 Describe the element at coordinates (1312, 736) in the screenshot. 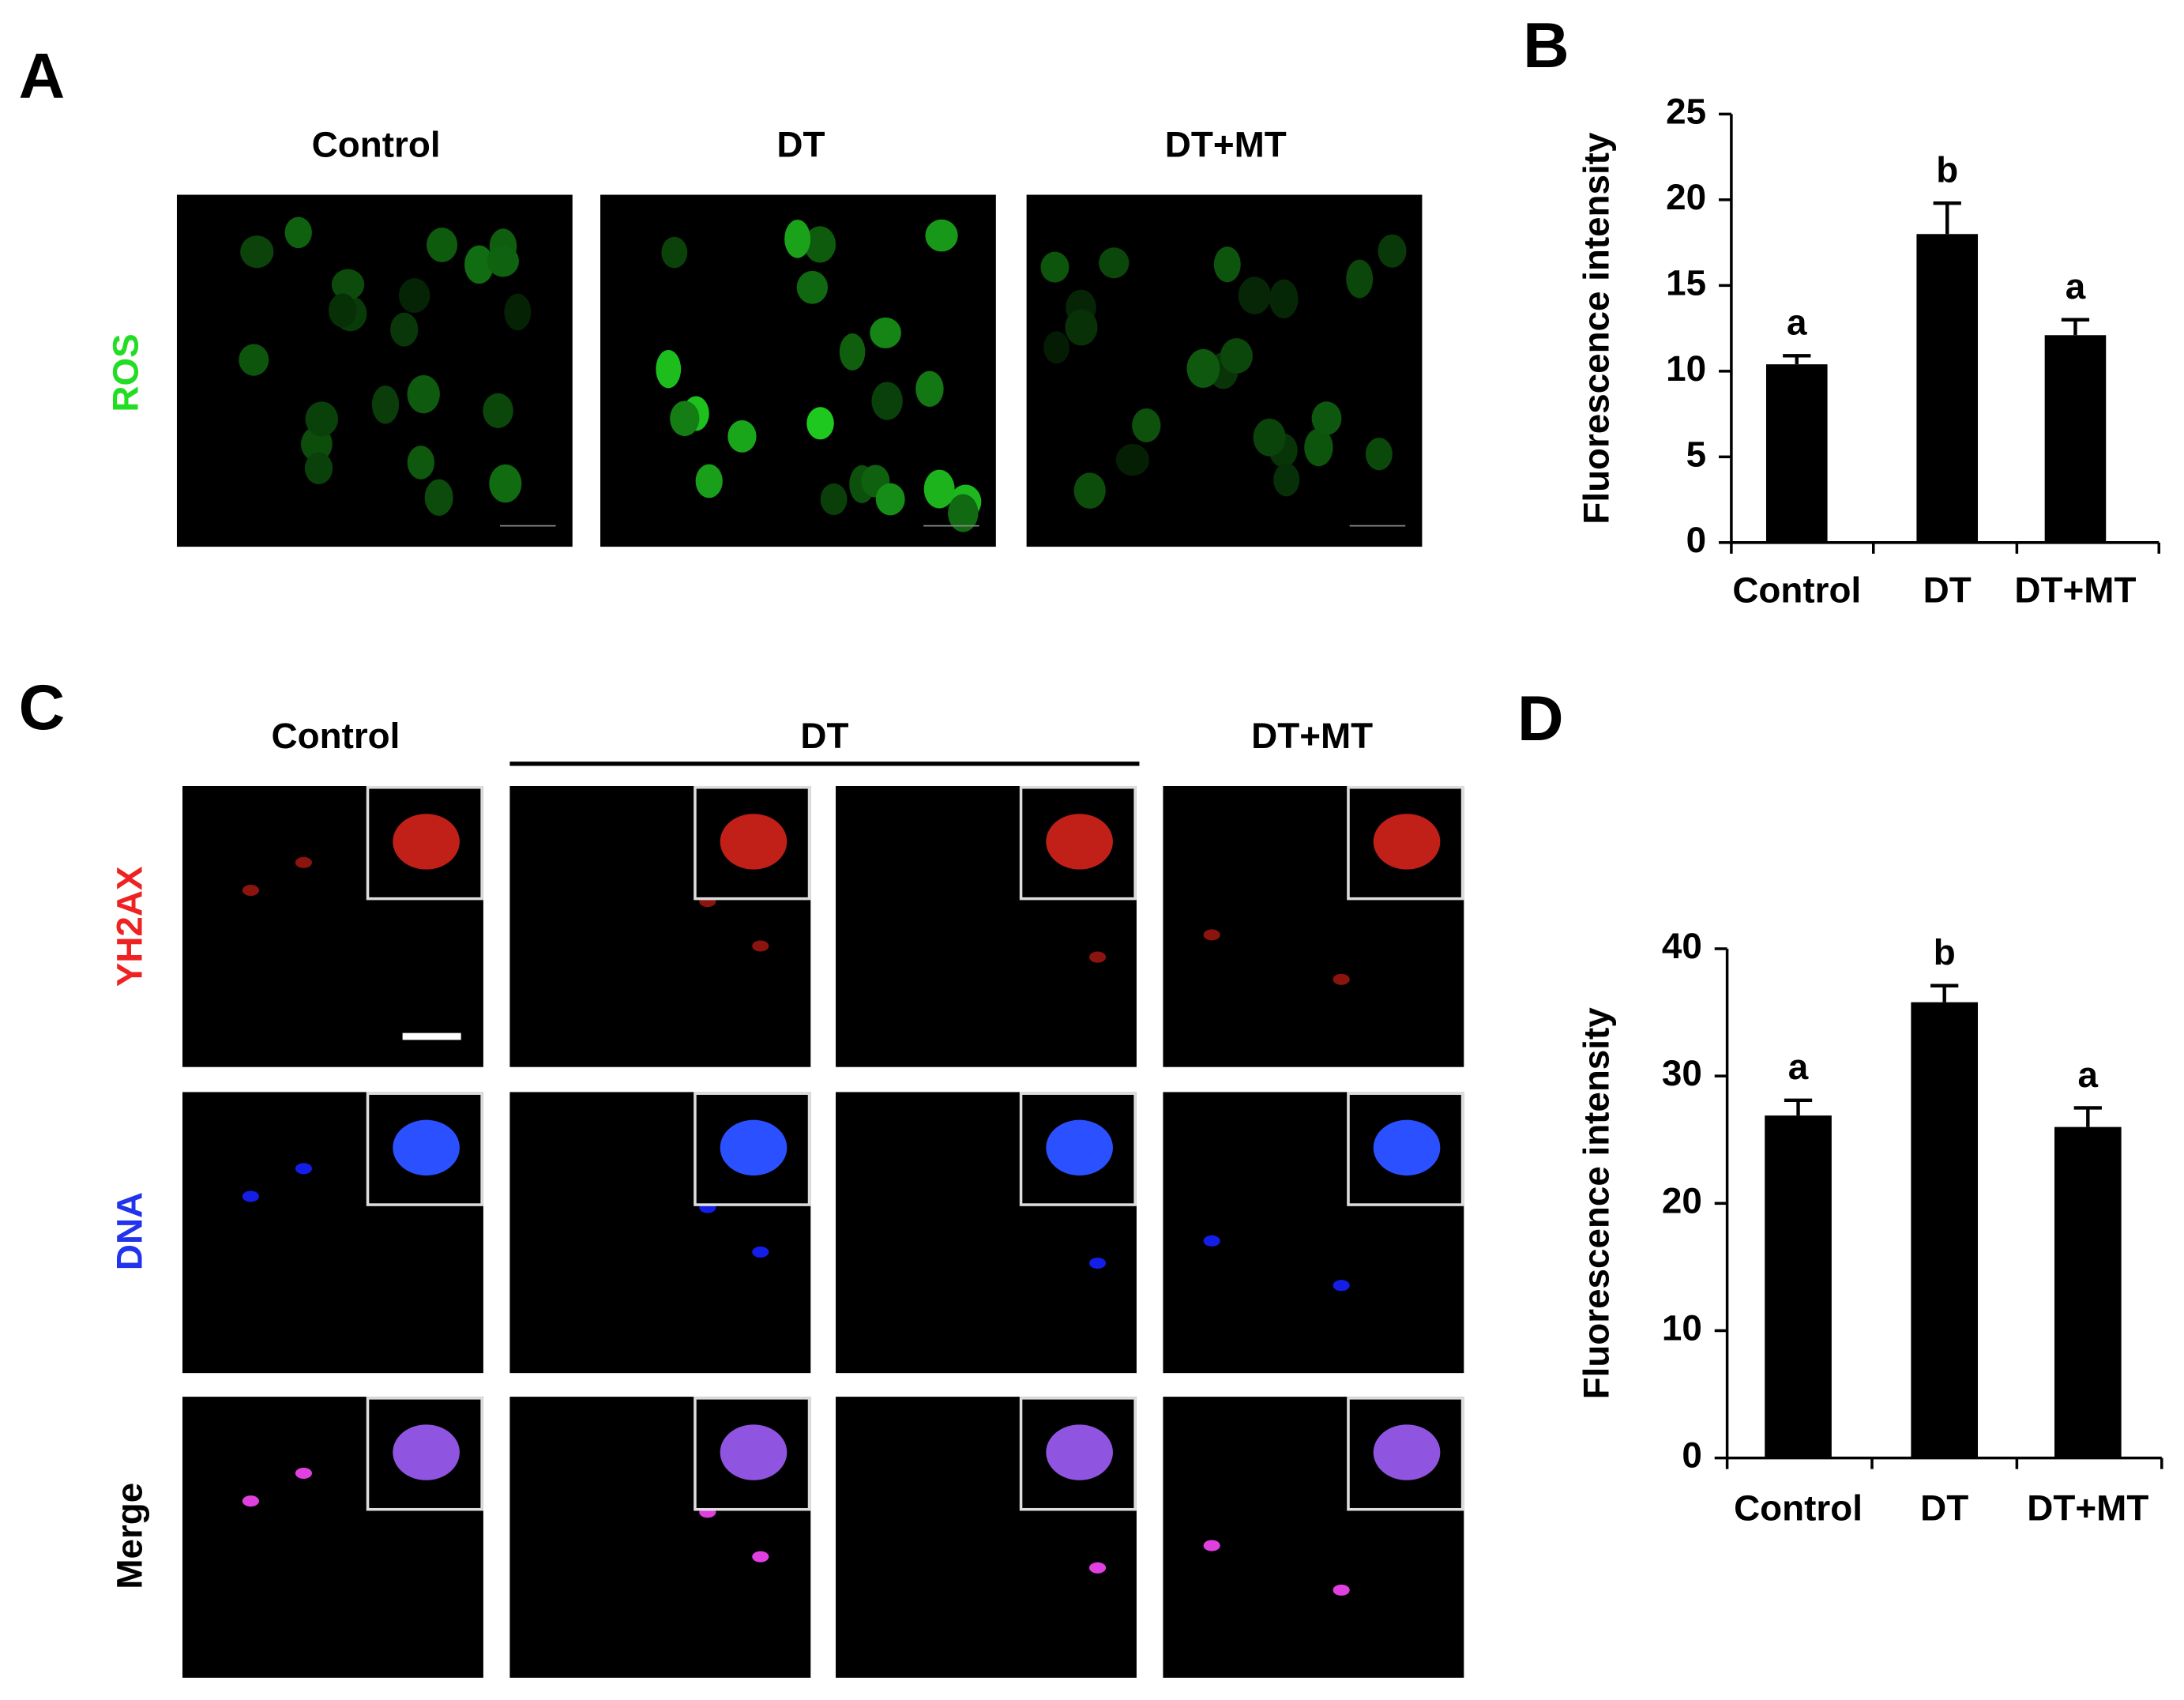

I see `column-header: DT+MT` at that location.